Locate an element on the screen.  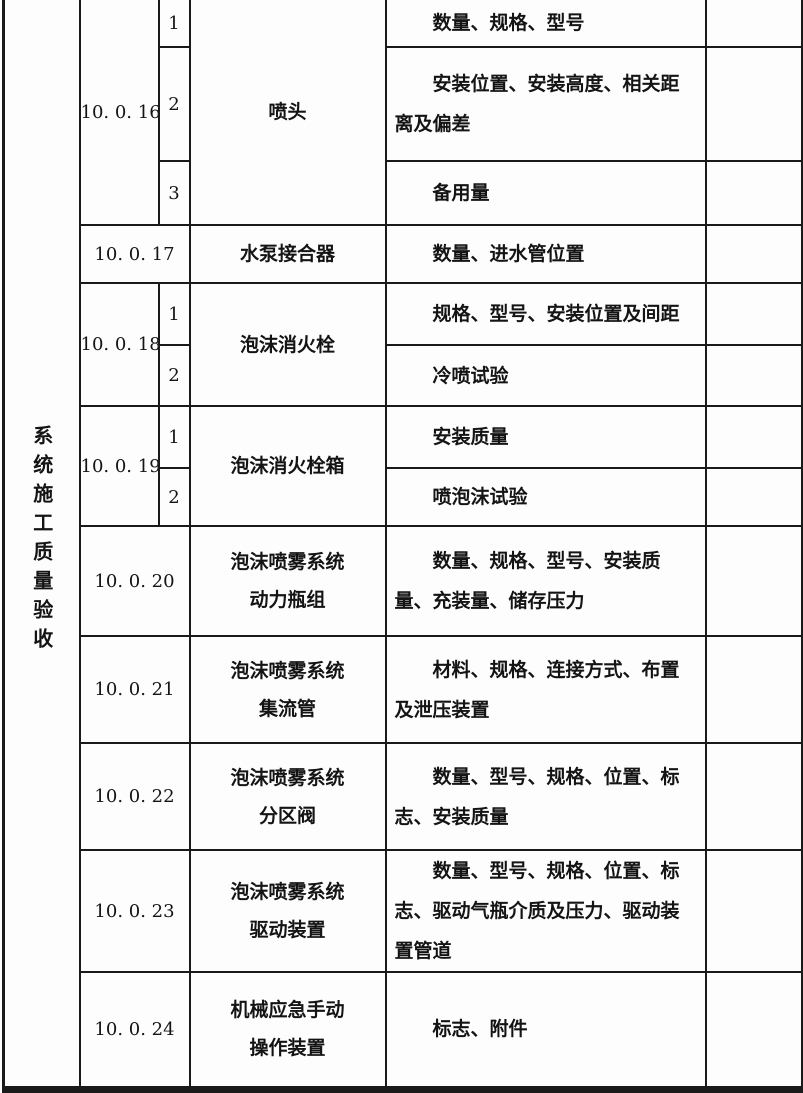
inspection-content: 喷泡沫试验 is located at coordinates (545, 497).